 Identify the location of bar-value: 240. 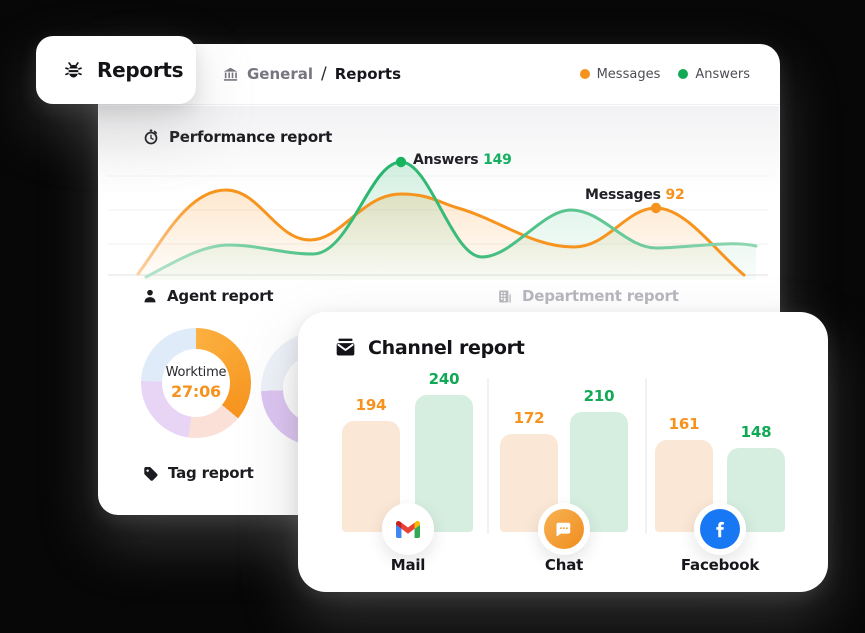
(444, 379).